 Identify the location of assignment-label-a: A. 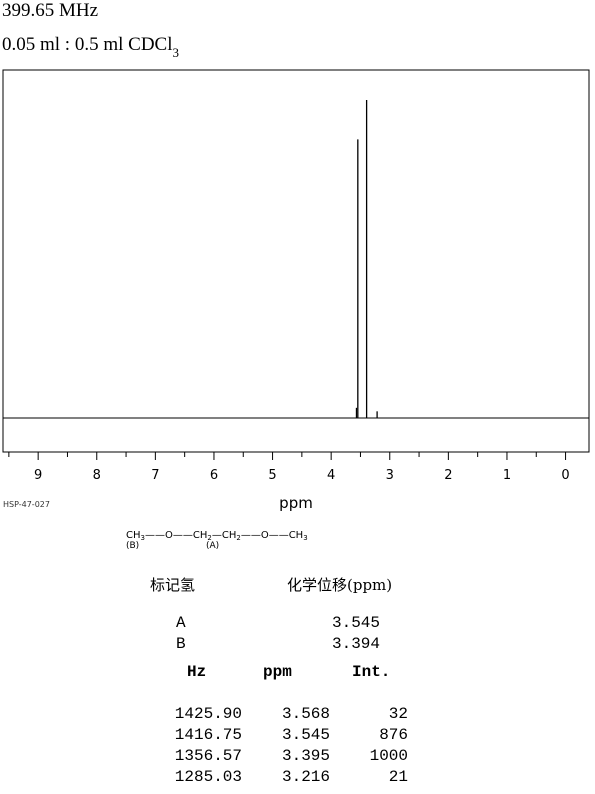
(181, 623).